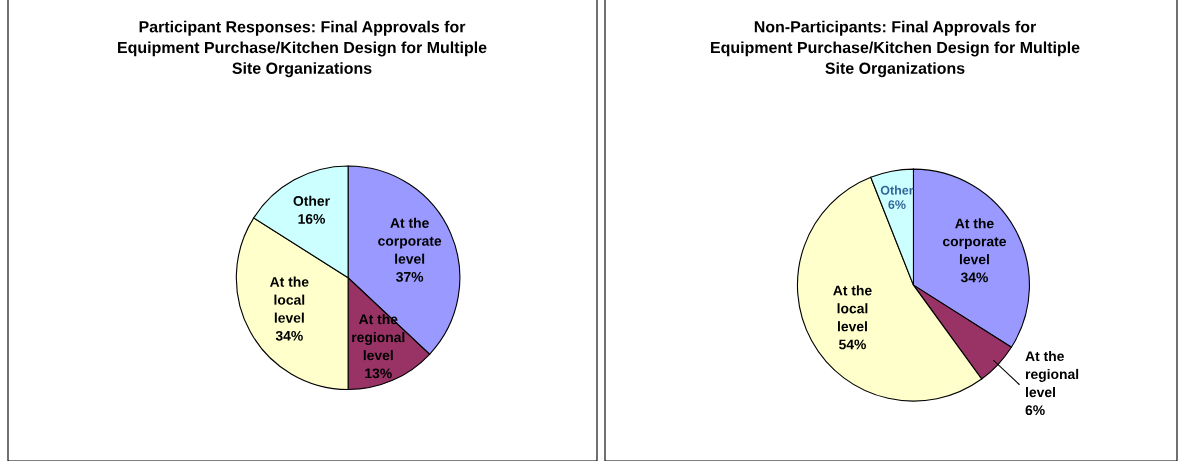  Describe the element at coordinates (410, 276) in the screenshot. I see `data-label: 37%` at that location.